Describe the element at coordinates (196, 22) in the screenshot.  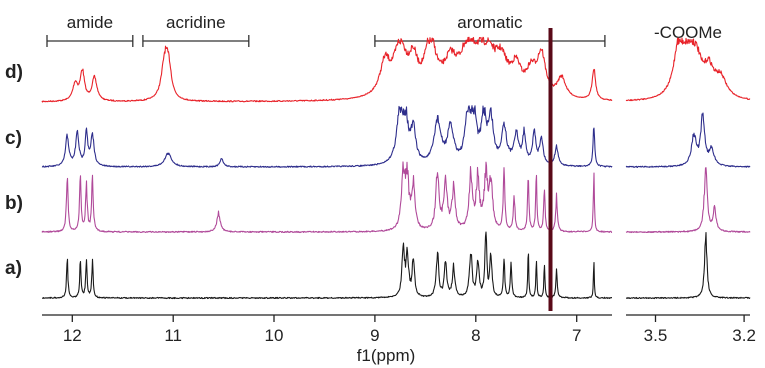
I see `region-label: acridine` at that location.